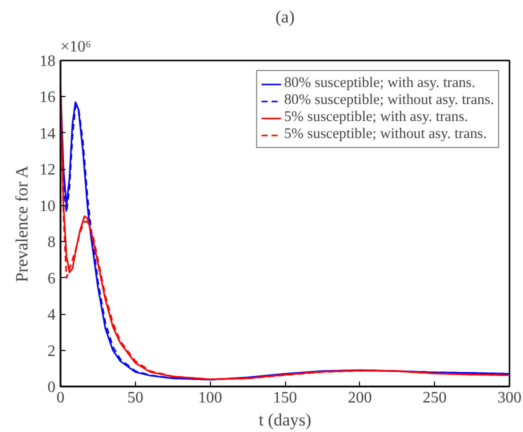 The image size is (523, 432). What do you see at coordinates (285, 17) in the screenshot?
I see `chart-title: (a)` at bounding box center [285, 17].